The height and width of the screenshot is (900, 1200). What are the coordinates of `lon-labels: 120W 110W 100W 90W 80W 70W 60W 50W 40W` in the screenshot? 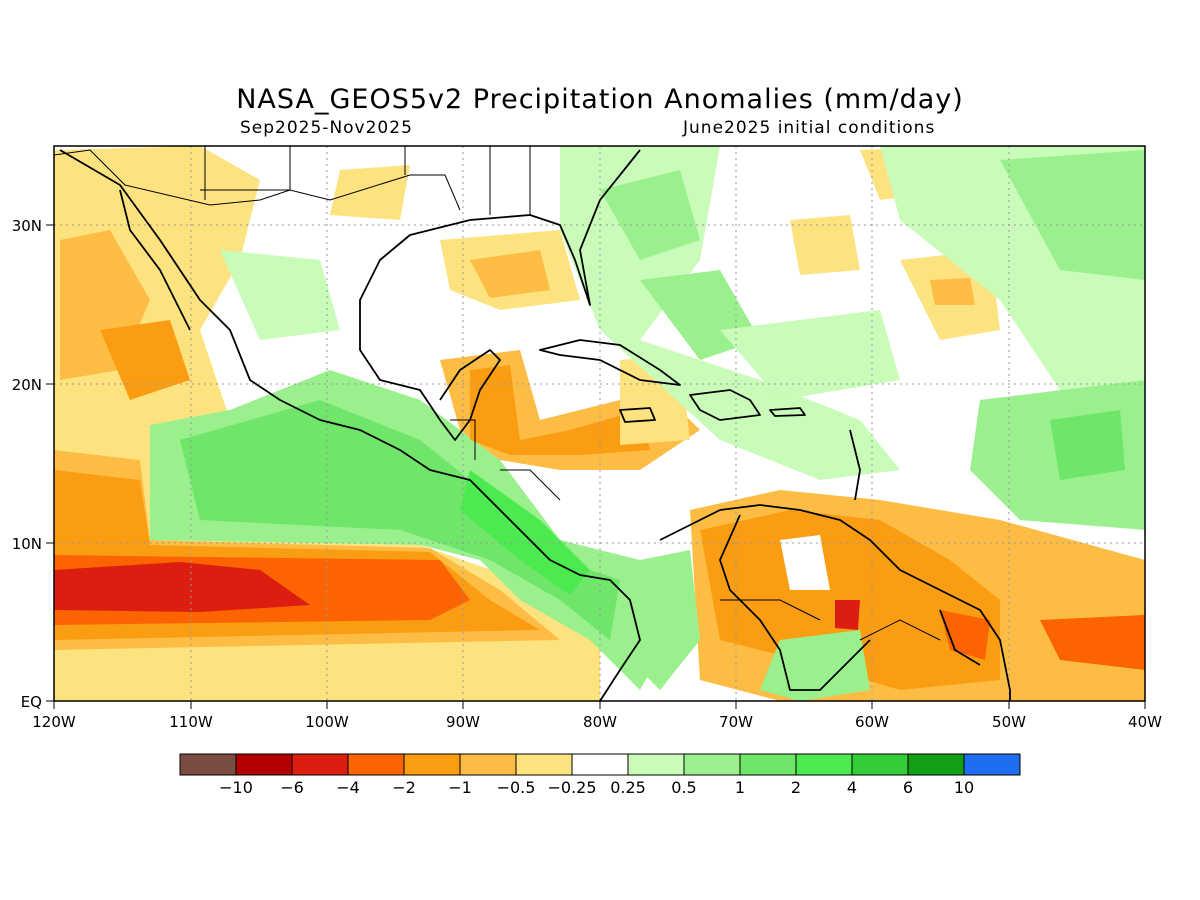 It's located at (597, 722).